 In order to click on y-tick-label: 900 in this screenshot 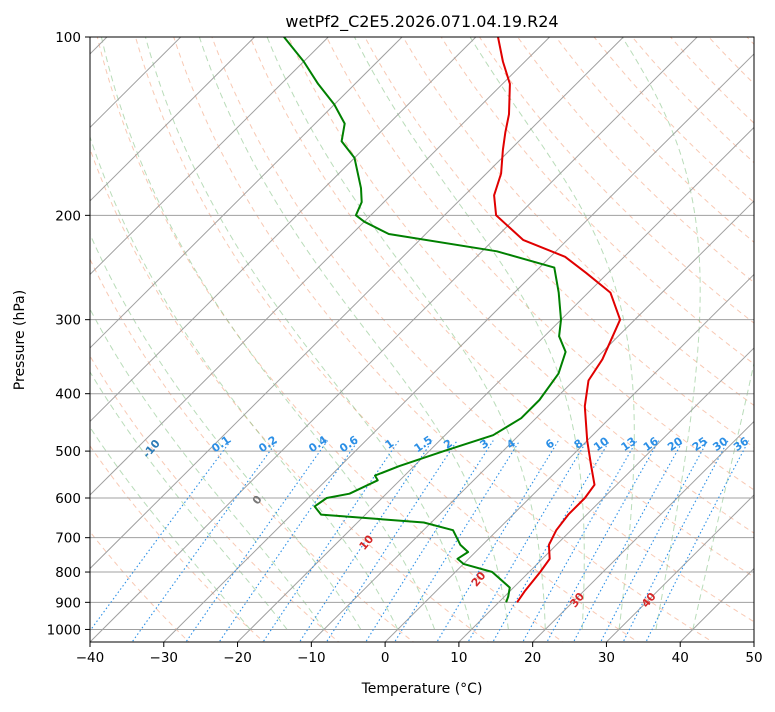, I will do `click(68, 603)`.